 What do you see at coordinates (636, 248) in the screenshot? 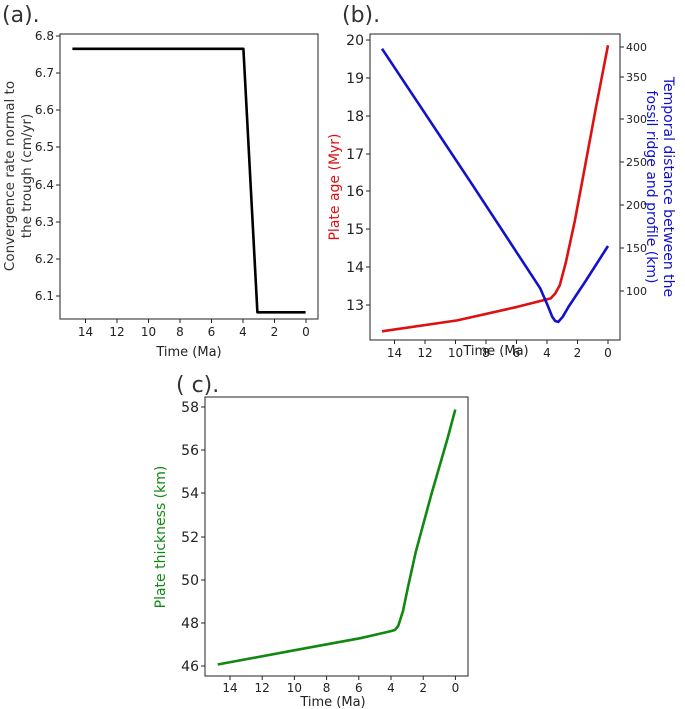
I see `y2-tick-label: 150` at bounding box center [636, 248].